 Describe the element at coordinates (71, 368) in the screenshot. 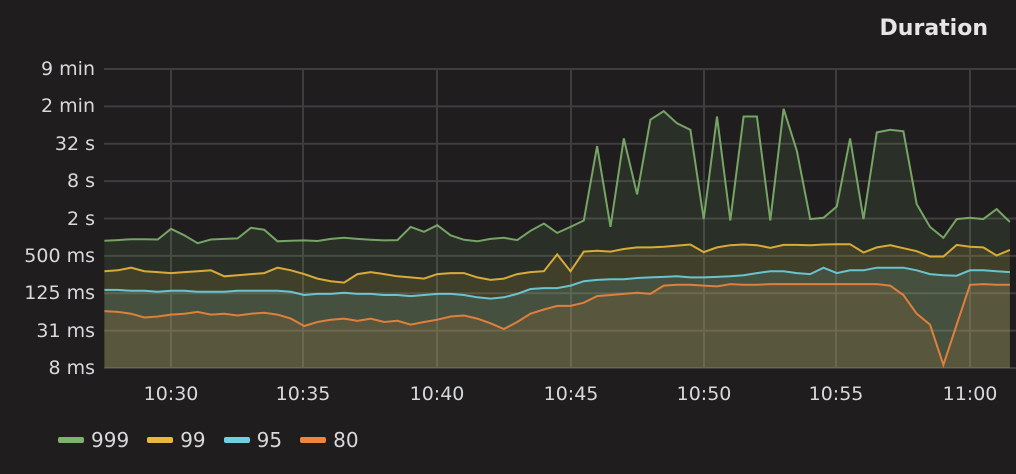

I see `y-tick-label: 8 ms` at that location.